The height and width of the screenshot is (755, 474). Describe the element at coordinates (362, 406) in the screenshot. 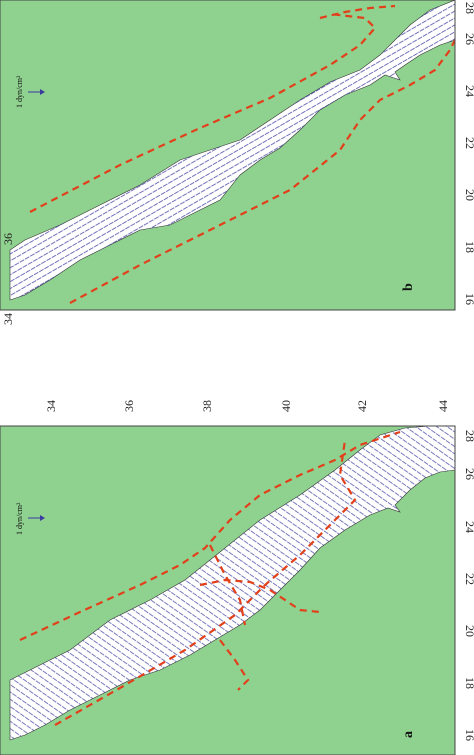

I see `svg-text: 42` at that location.